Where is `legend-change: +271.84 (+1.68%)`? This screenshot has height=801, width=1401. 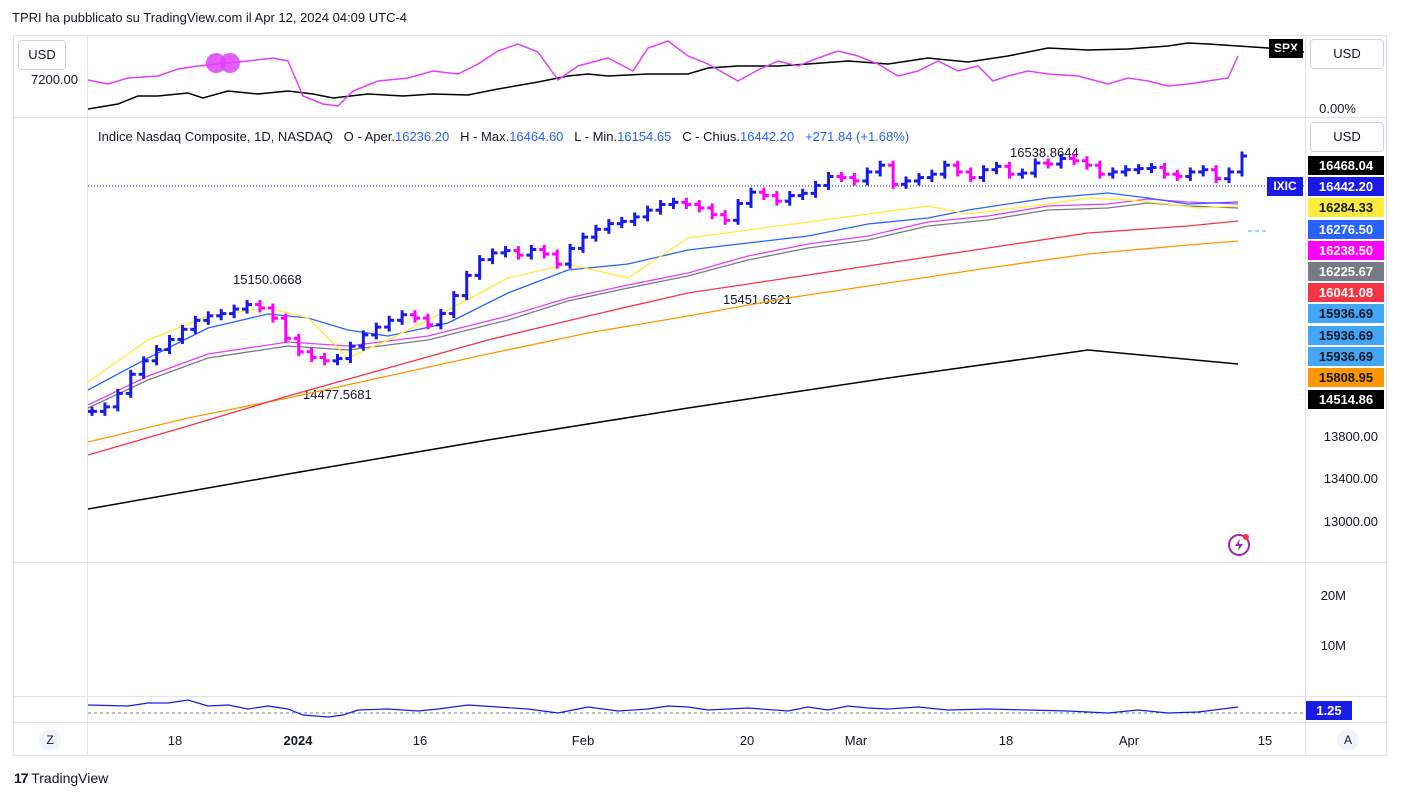
legend-change: +271.84 (+1.68%) is located at coordinates (857, 136).